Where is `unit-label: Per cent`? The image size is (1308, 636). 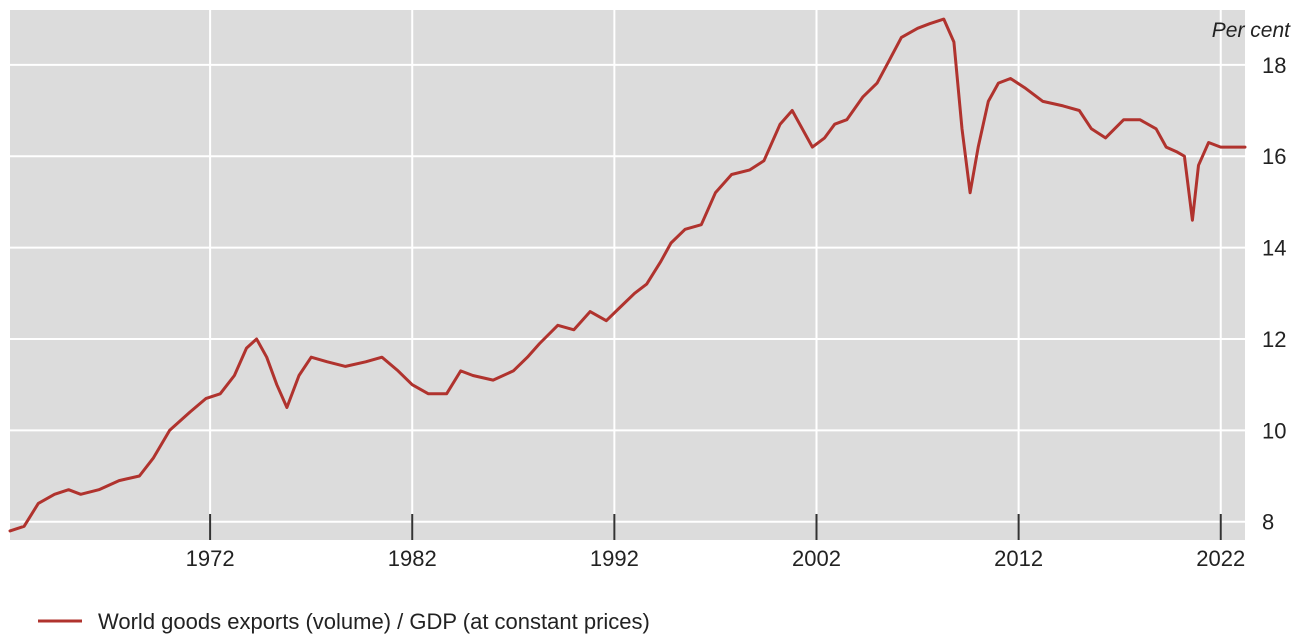
unit-label: Per cent is located at coordinates (1251, 30).